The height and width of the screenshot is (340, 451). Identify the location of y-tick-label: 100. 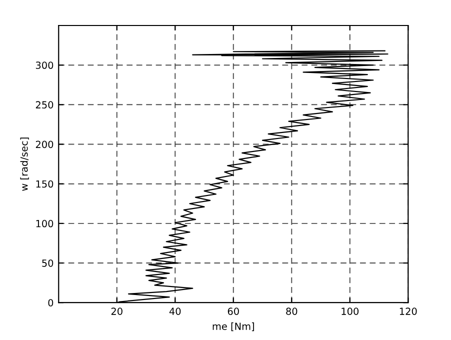
(45, 224).